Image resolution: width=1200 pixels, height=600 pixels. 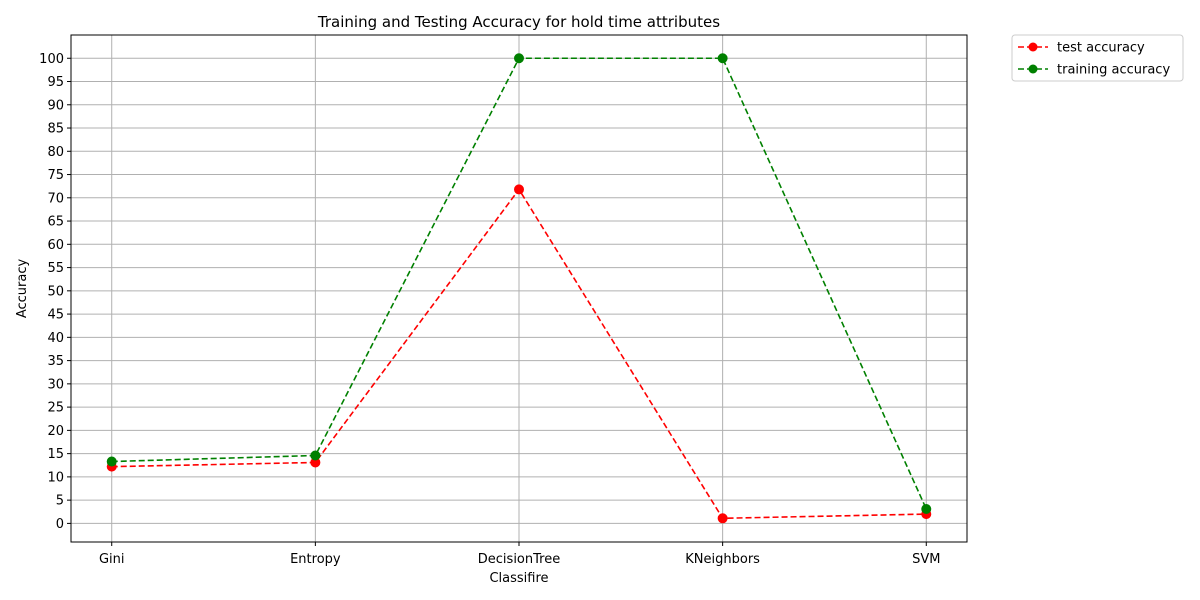 What do you see at coordinates (51, 59) in the screenshot?
I see `y-tick-label: 100` at bounding box center [51, 59].